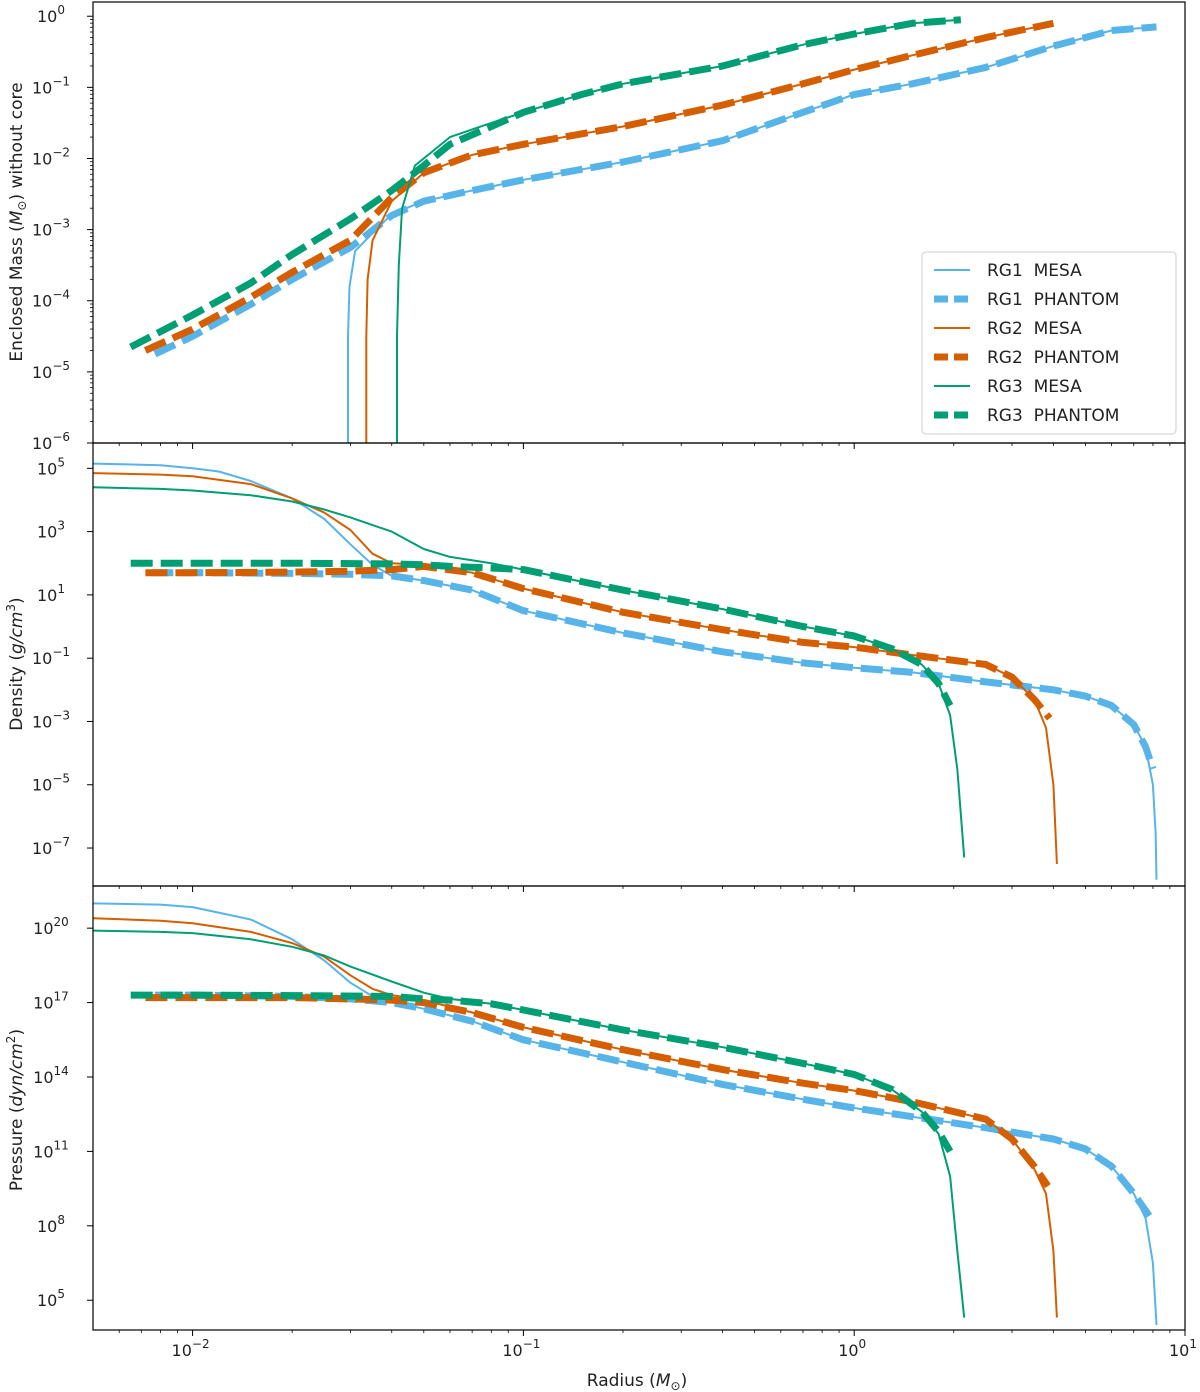 The height and width of the screenshot is (1392, 1200). What do you see at coordinates (51, 299) in the screenshot?
I see `ytick-label: 10⁻⁴` at bounding box center [51, 299].